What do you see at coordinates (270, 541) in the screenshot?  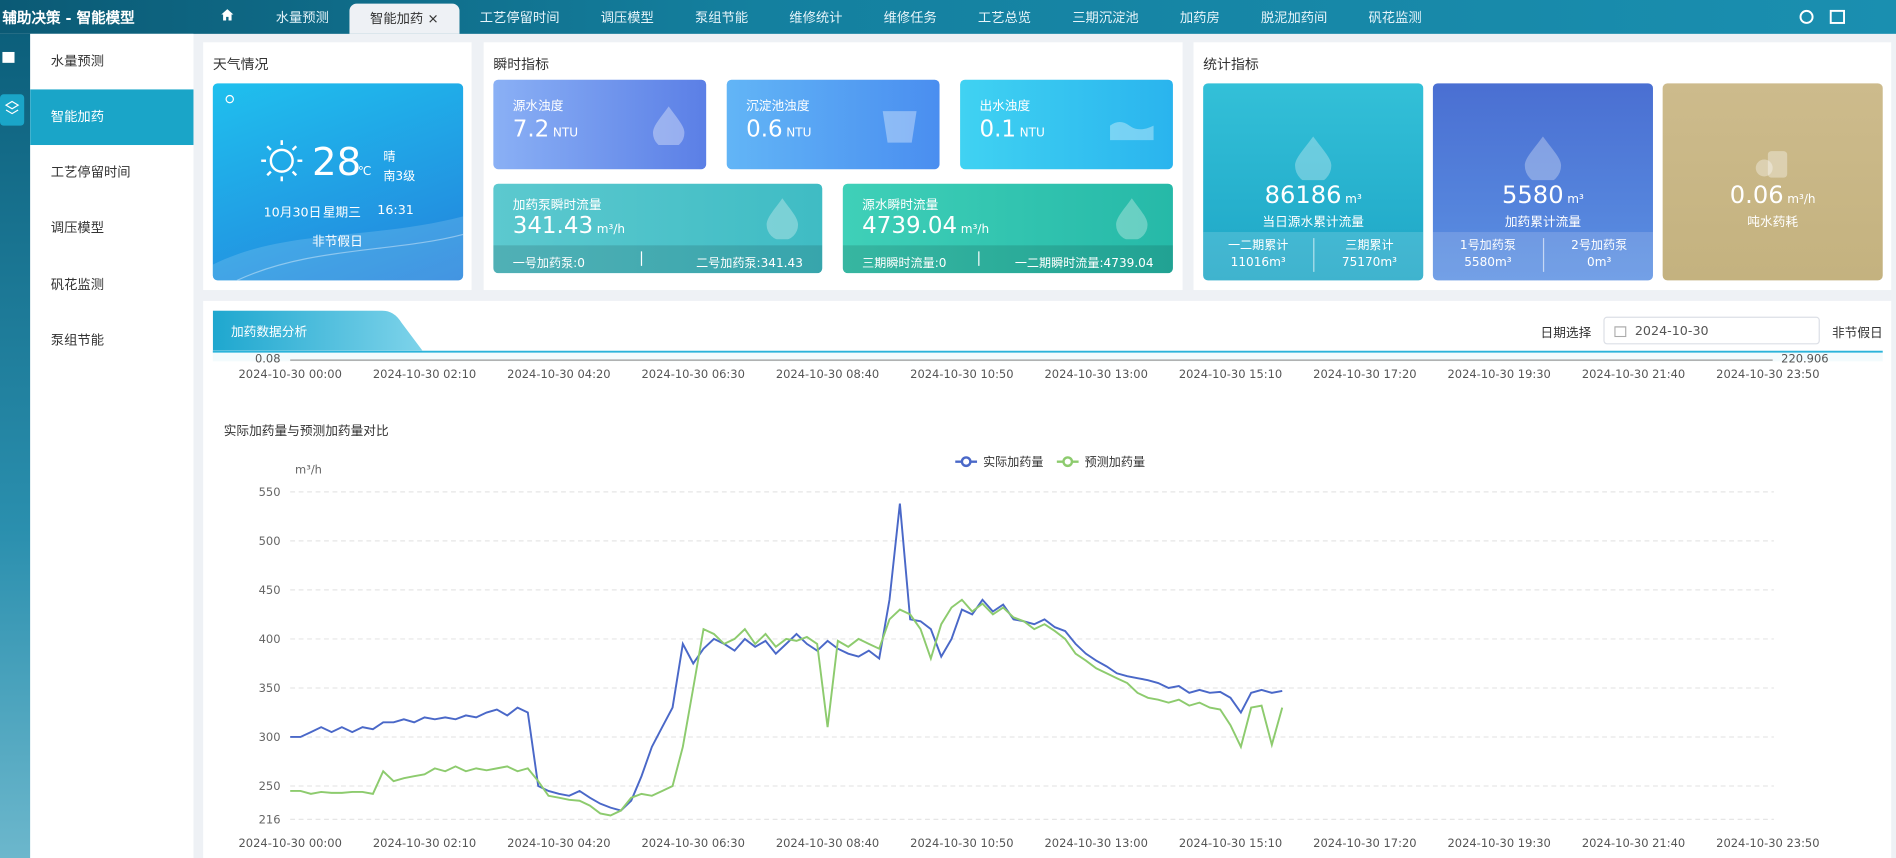 I see `y-tick-label: 500` at bounding box center [270, 541].